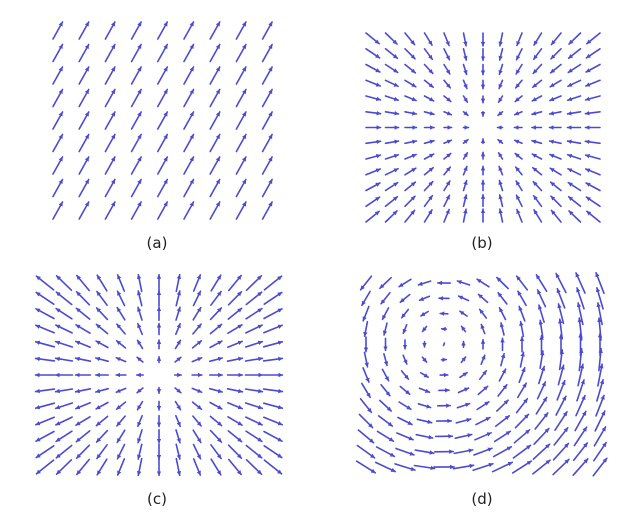 This screenshot has height=520, width=640. Describe the element at coordinates (483, 127) in the screenshot. I see `panel-b-sink-field` at that location.